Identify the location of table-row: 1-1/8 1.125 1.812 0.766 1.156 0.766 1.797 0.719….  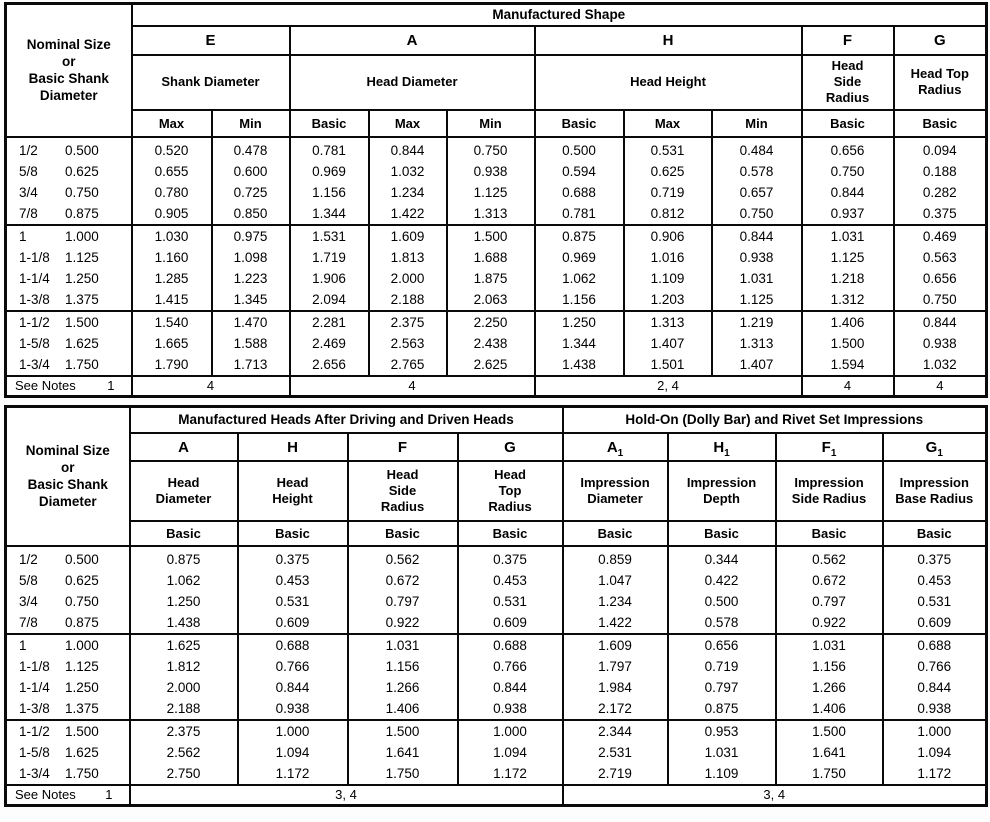
(496, 666).